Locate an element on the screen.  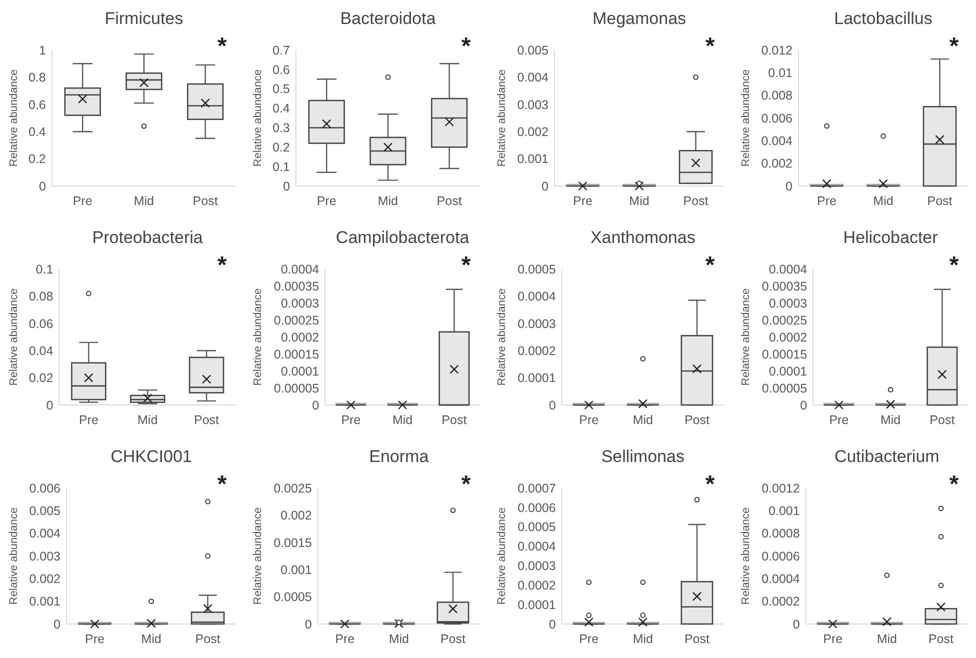
y-tick-label: 0.00025 is located at coordinates (297, 320).